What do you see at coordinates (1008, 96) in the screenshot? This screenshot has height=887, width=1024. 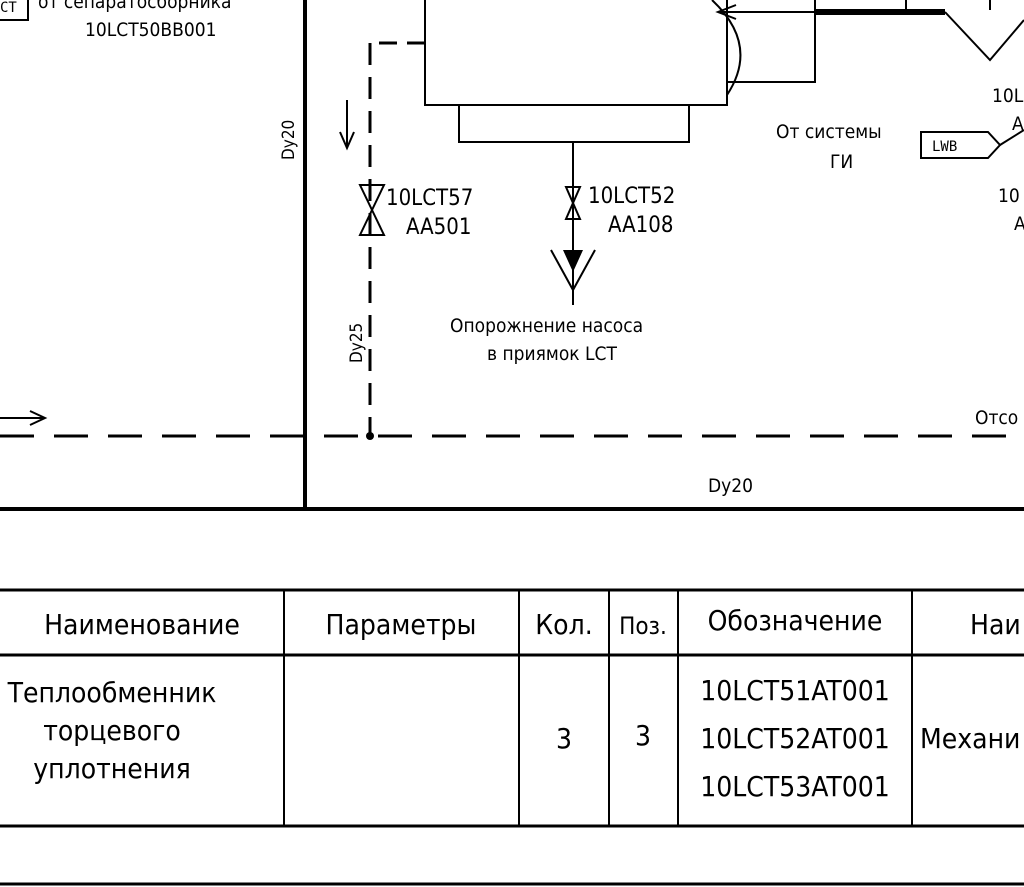 I see `right-tag-1a: 10L` at bounding box center [1008, 96].